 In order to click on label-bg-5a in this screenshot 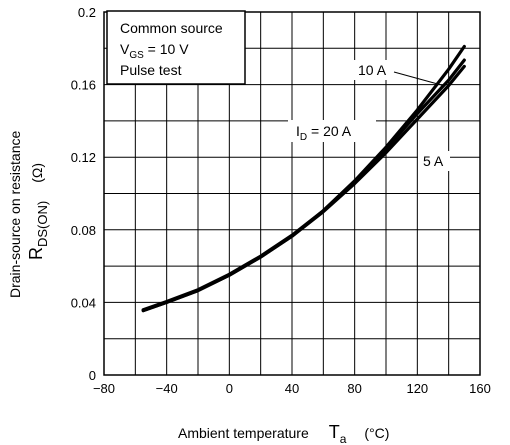, I will do `click(434, 161)`.